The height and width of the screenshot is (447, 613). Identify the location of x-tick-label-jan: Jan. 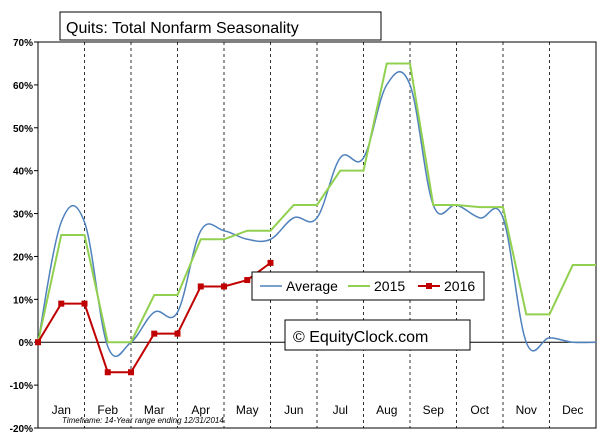
(61, 410).